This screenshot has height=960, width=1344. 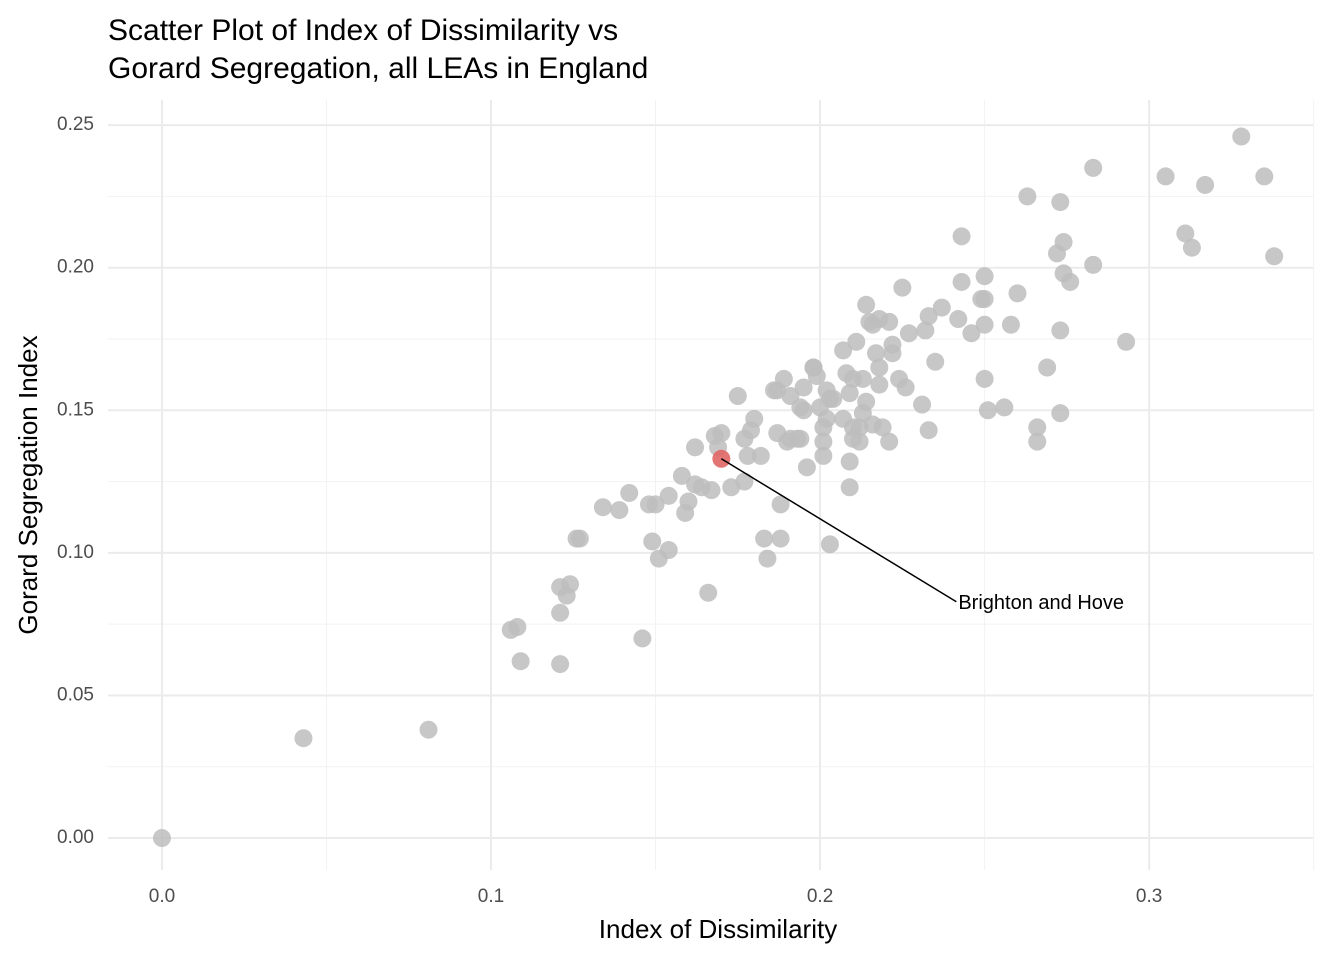 I want to click on y-tick-label: 0.00, so click(x=75, y=837).